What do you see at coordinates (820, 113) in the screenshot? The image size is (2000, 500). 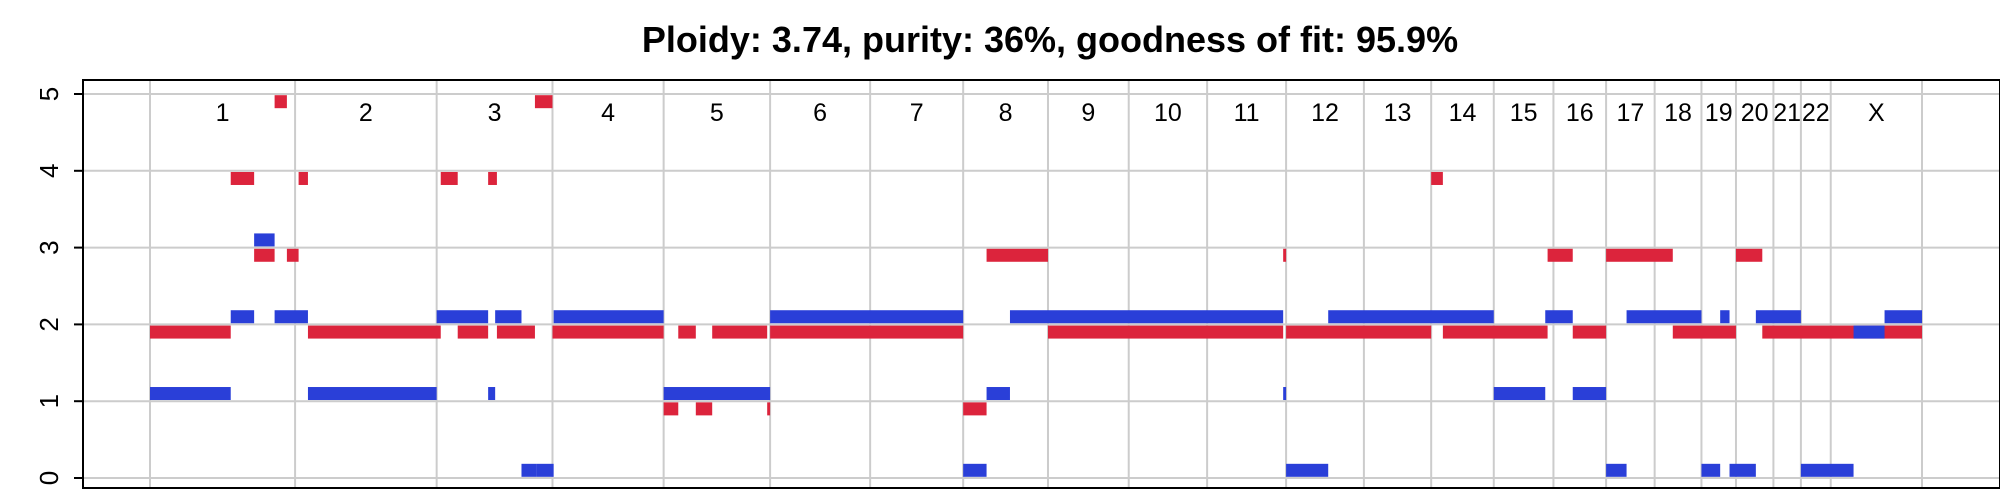 I see `chromosome-label: 6` at bounding box center [820, 113].